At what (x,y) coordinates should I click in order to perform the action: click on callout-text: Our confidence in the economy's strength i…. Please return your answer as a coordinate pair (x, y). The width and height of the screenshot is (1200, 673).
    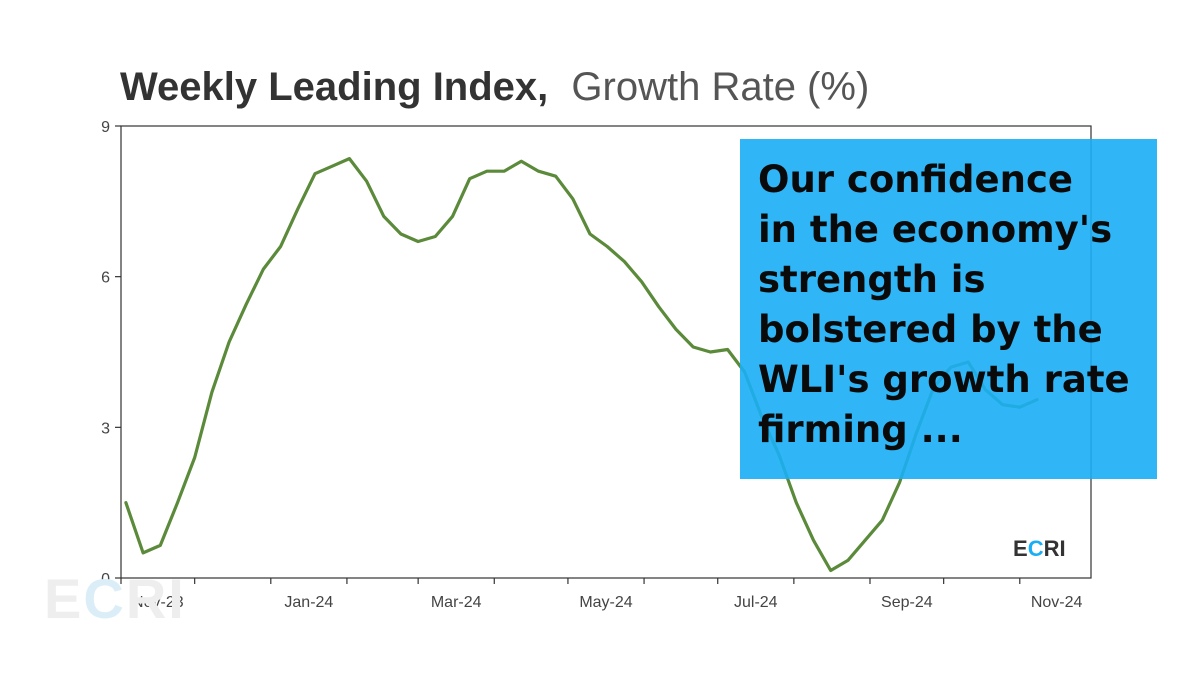
    Looking at the image, I should click on (950, 305).